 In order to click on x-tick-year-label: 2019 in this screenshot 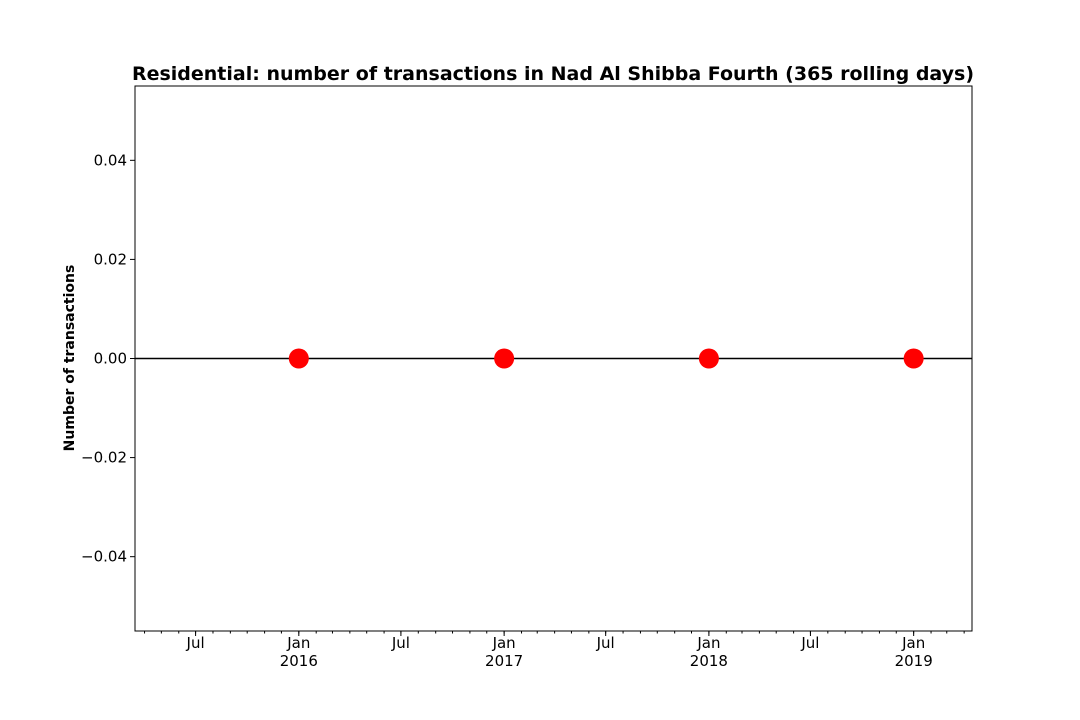, I will do `click(914, 661)`.